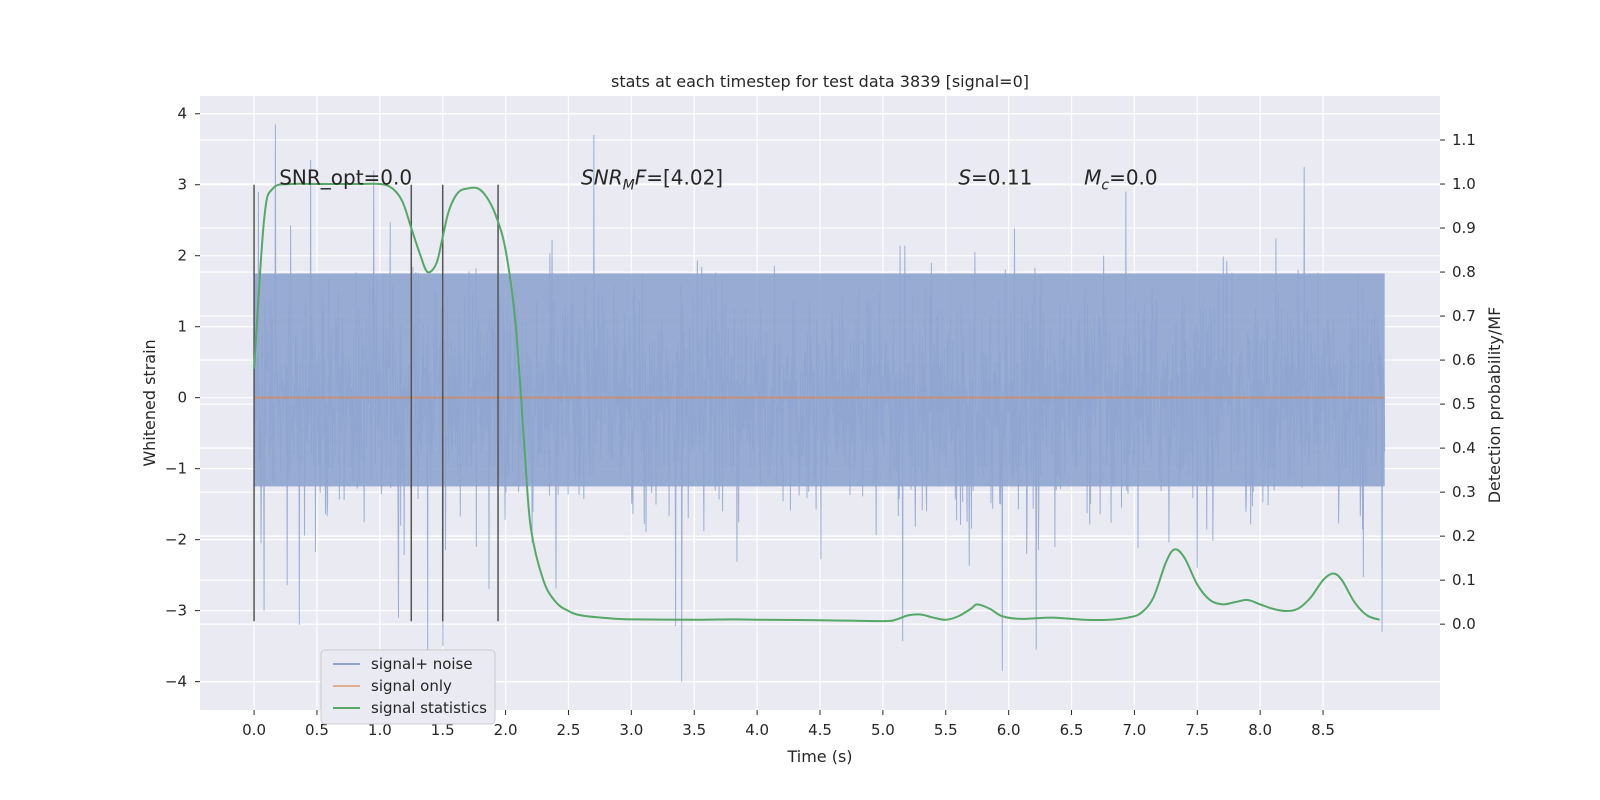 The height and width of the screenshot is (800, 1600). I want to click on y-right-tick-label: 0.2, so click(1464, 536).